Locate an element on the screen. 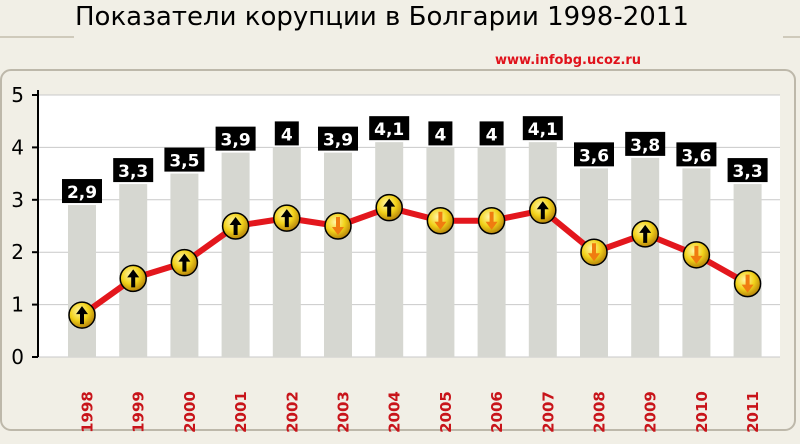 The width and height of the screenshot is (800, 444). value-label-2005: 4 is located at coordinates (440, 135).